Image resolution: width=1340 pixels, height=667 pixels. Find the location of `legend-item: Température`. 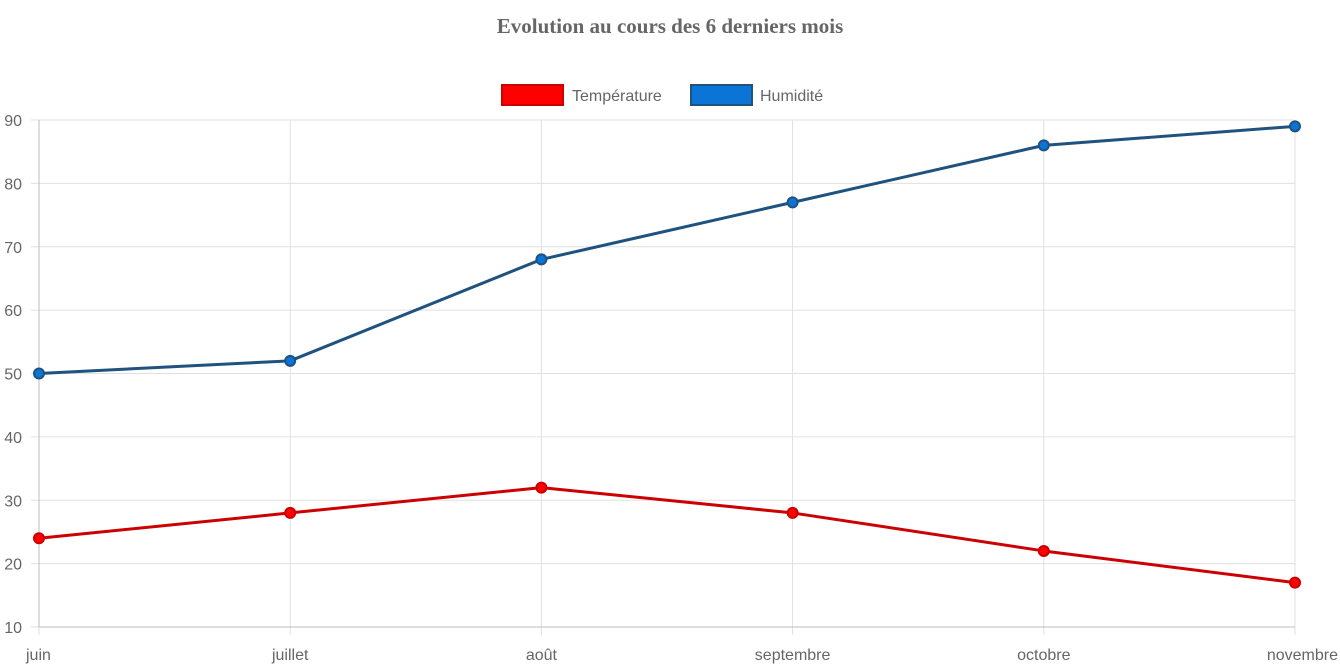

legend-item: Température is located at coordinates (581, 95).